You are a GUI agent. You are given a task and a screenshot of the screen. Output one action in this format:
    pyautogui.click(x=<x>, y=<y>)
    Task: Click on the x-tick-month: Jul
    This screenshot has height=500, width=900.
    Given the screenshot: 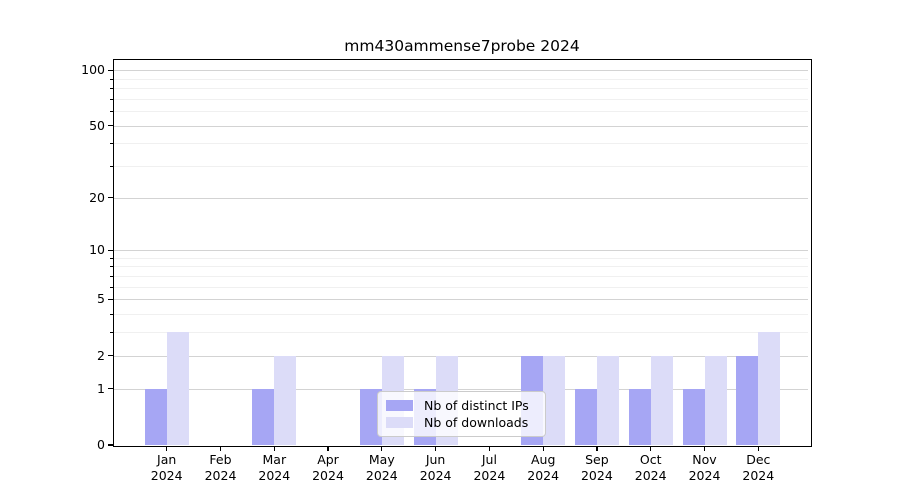 What is the action you would take?
    pyautogui.click(x=489, y=459)
    